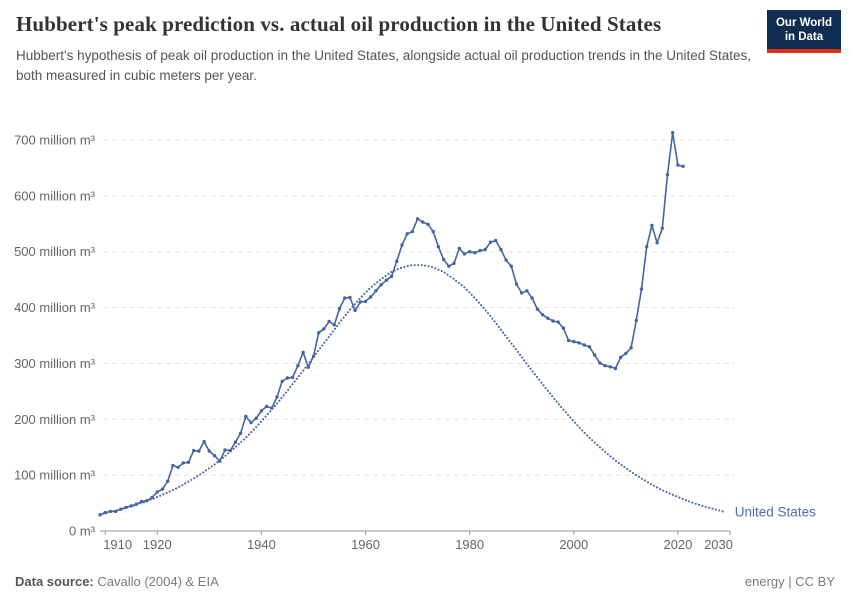  What do you see at coordinates (775, 512) in the screenshot?
I see `series-label: United States` at bounding box center [775, 512].